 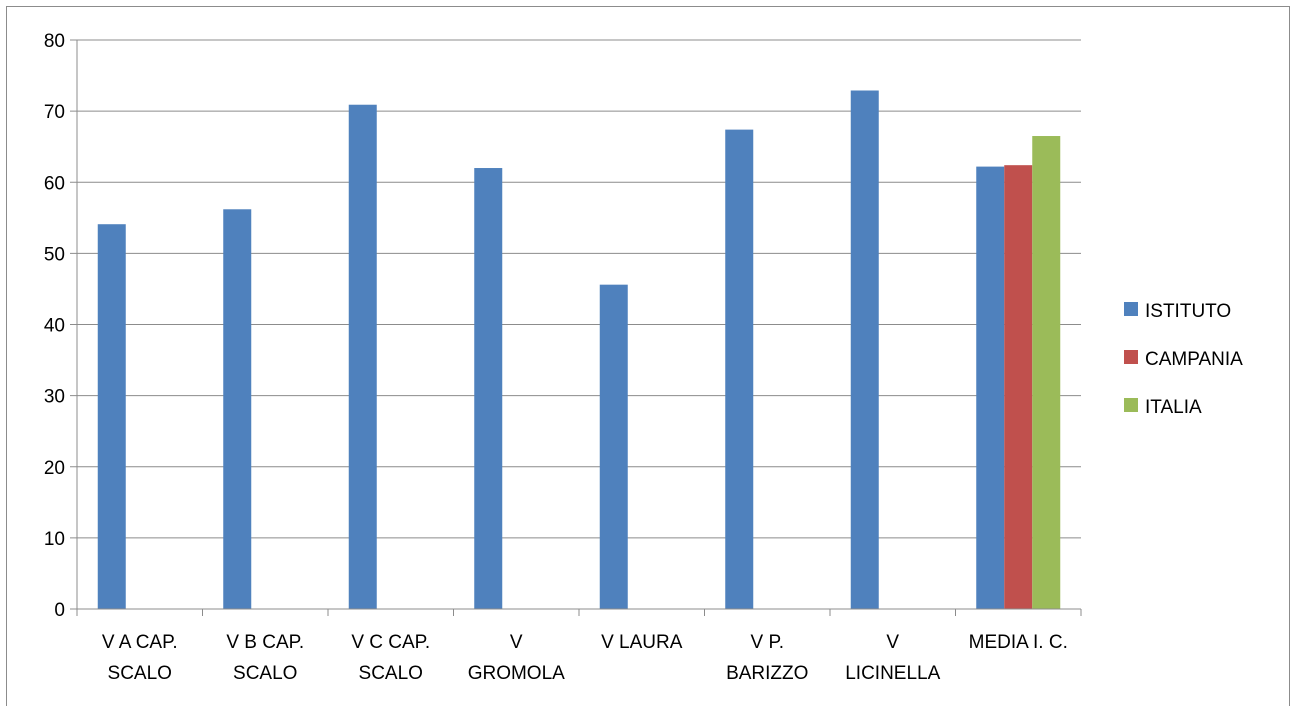 What do you see at coordinates (54, 468) in the screenshot?
I see `y-tick-label: 20` at bounding box center [54, 468].